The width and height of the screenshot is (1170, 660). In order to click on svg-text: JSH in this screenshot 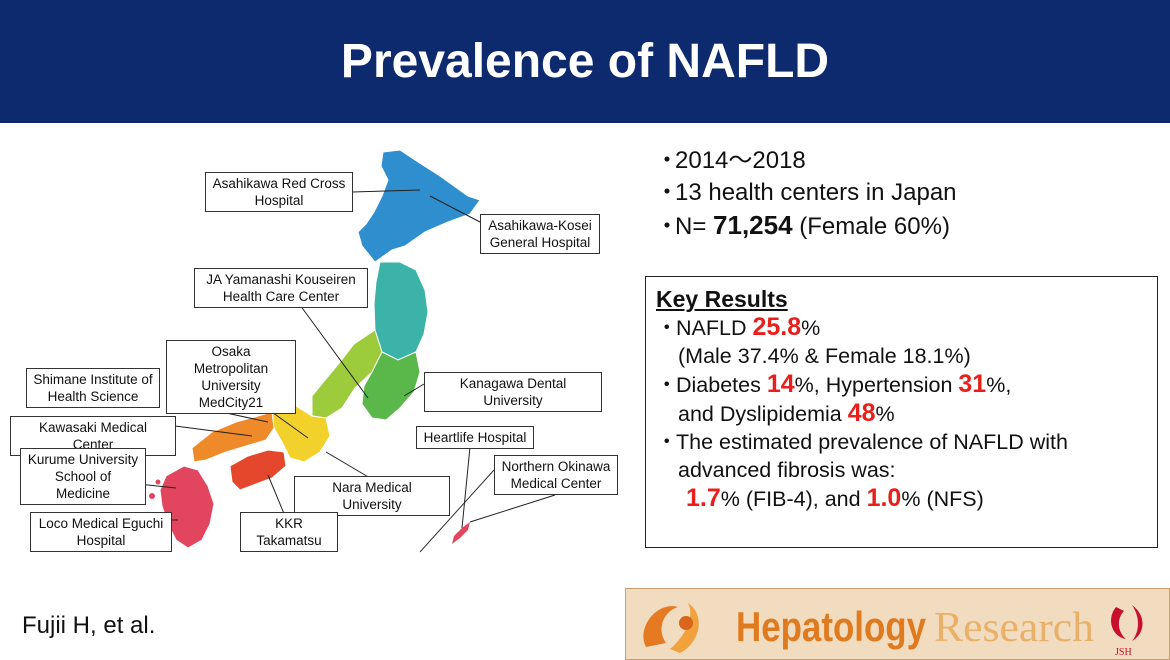, I will do `click(1123, 652)`.